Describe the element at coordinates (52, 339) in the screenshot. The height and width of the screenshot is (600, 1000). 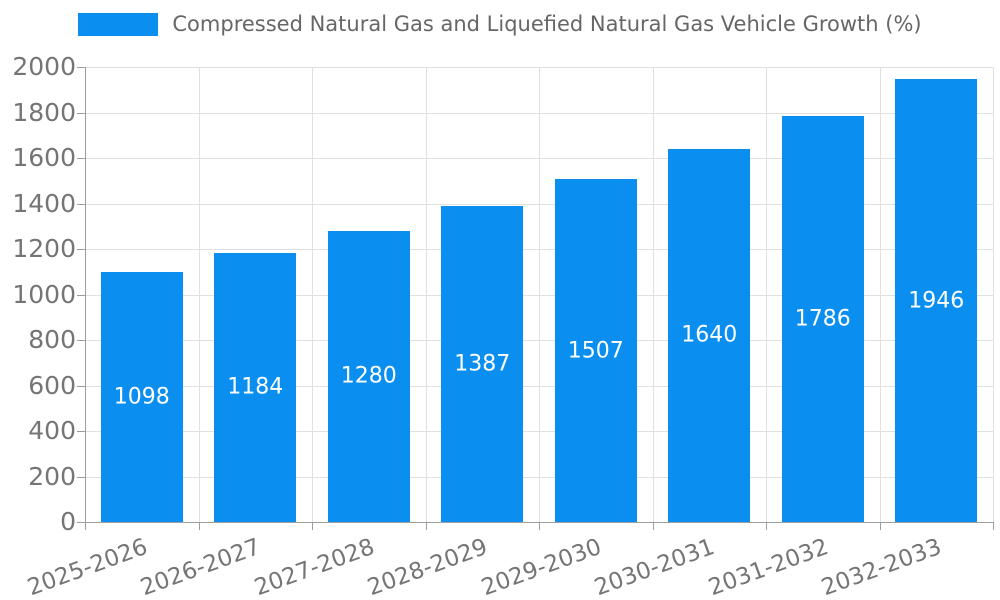
I see `y-tick-label: 800` at that location.